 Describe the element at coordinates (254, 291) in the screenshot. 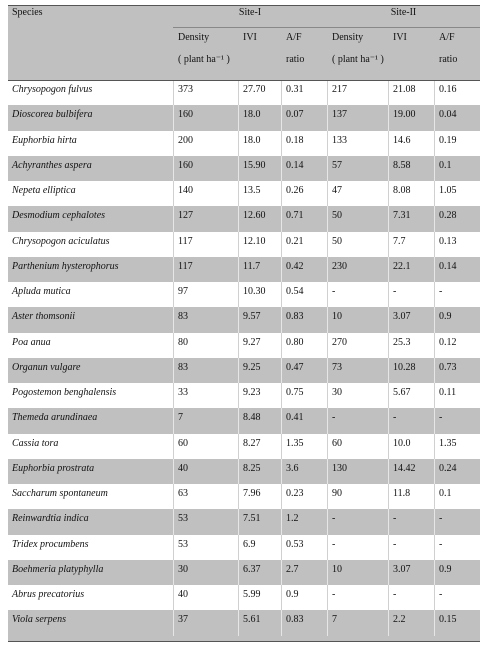

I see `cell: 10.30` at that location.